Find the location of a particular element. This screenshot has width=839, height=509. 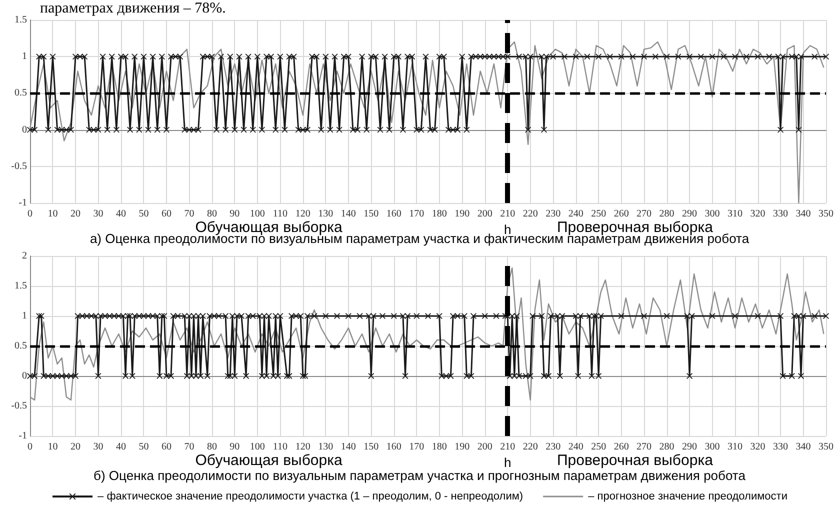

y-tick-label: 2 is located at coordinates (24, 256).